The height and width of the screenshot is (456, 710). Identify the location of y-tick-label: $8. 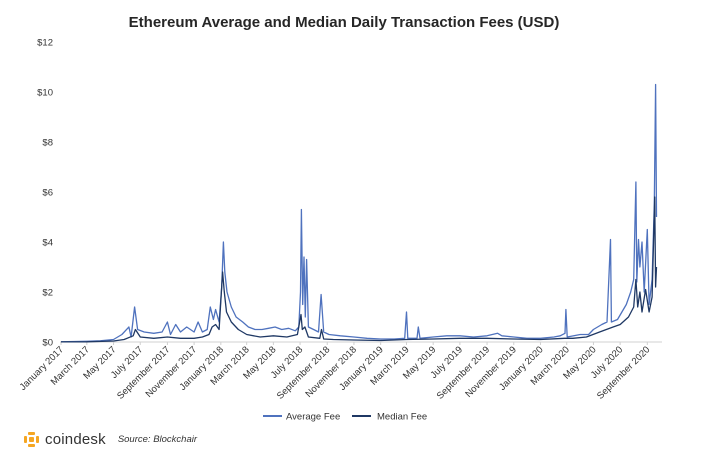
(47, 143).